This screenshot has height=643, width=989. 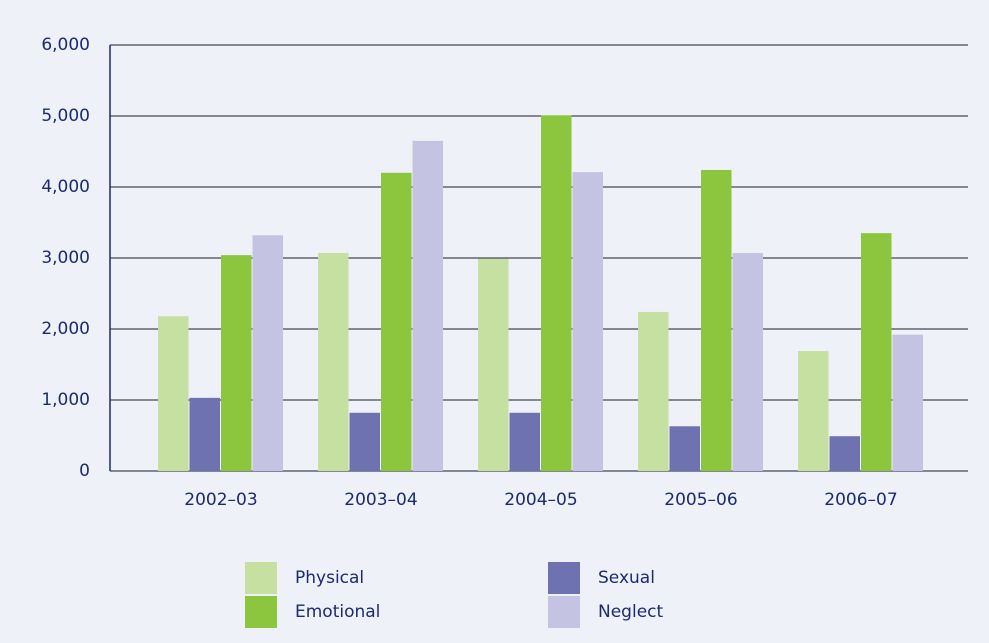 I want to click on x-tick-label: 2006–07, so click(x=860, y=500).